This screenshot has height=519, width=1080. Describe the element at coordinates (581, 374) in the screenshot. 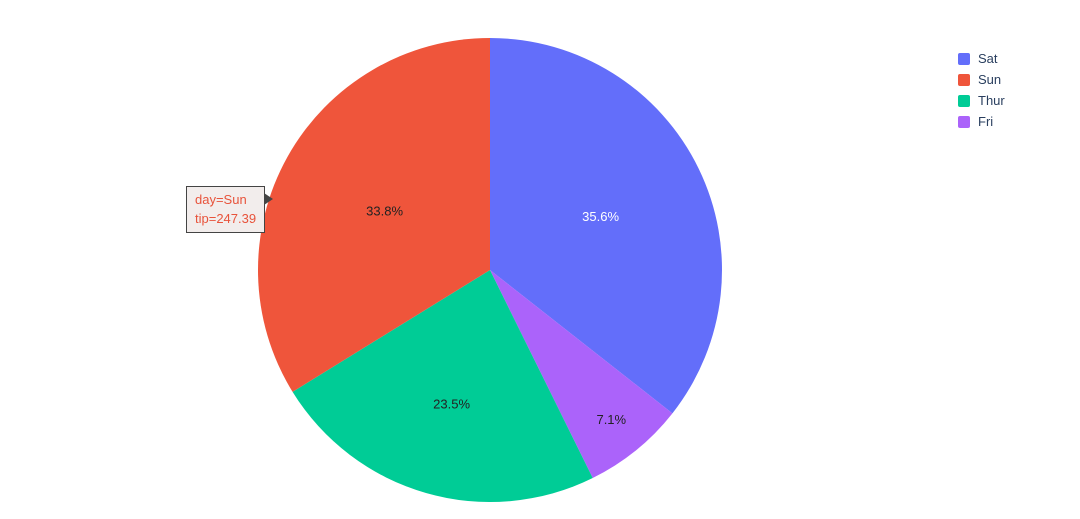

I see `pie-slice-fri` at that location.